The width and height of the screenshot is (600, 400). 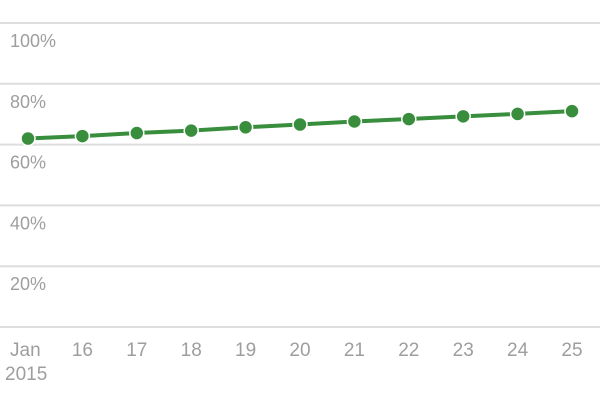 I want to click on data-points, so click(x=300, y=125).